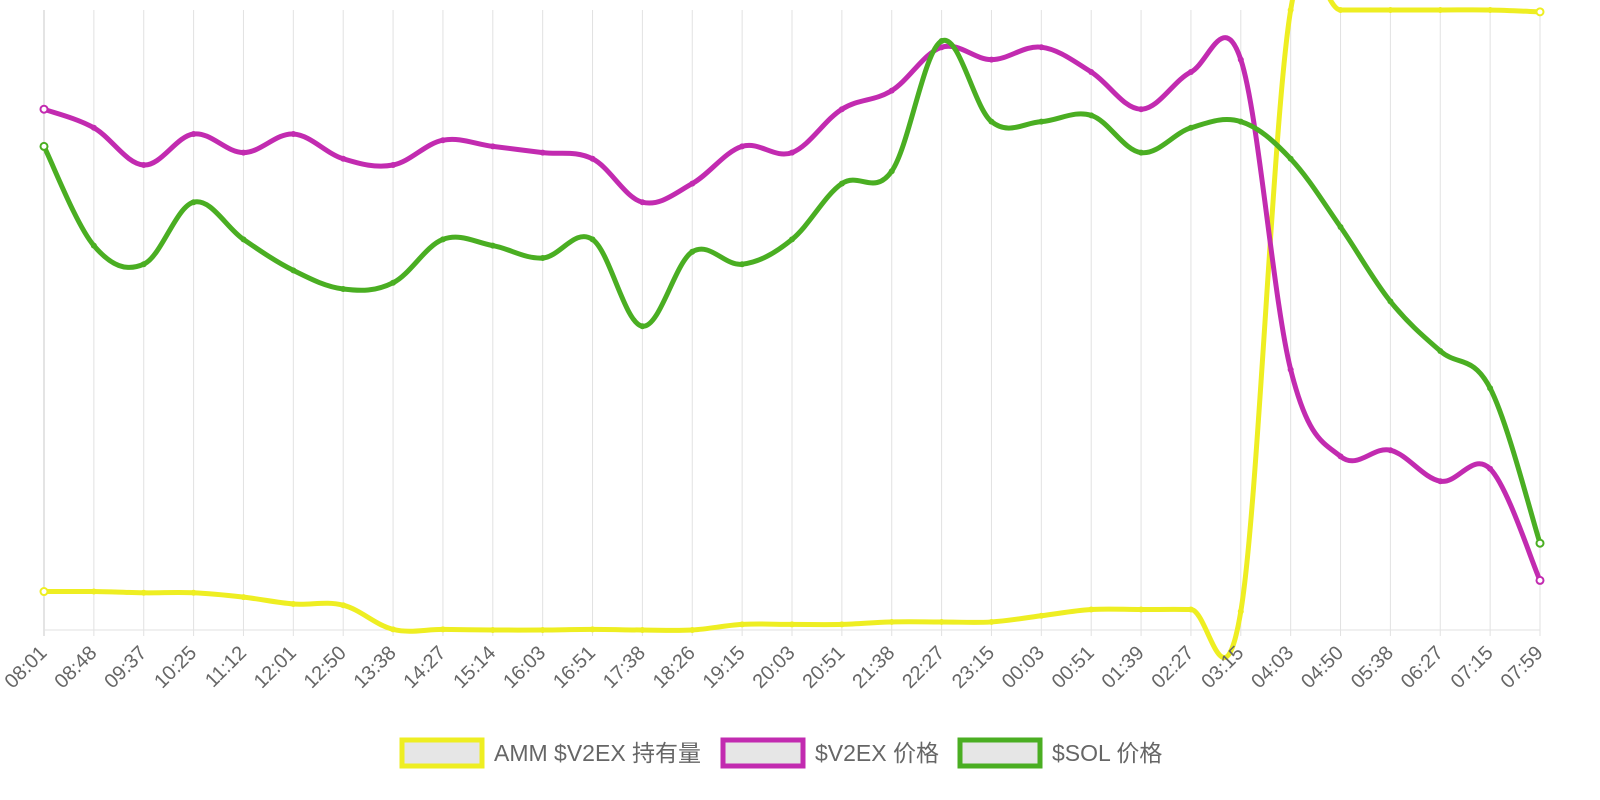 This screenshot has width=1600, height=800. What do you see at coordinates (524, 667) in the screenshot?
I see `x-tick-label: 16:03` at bounding box center [524, 667].